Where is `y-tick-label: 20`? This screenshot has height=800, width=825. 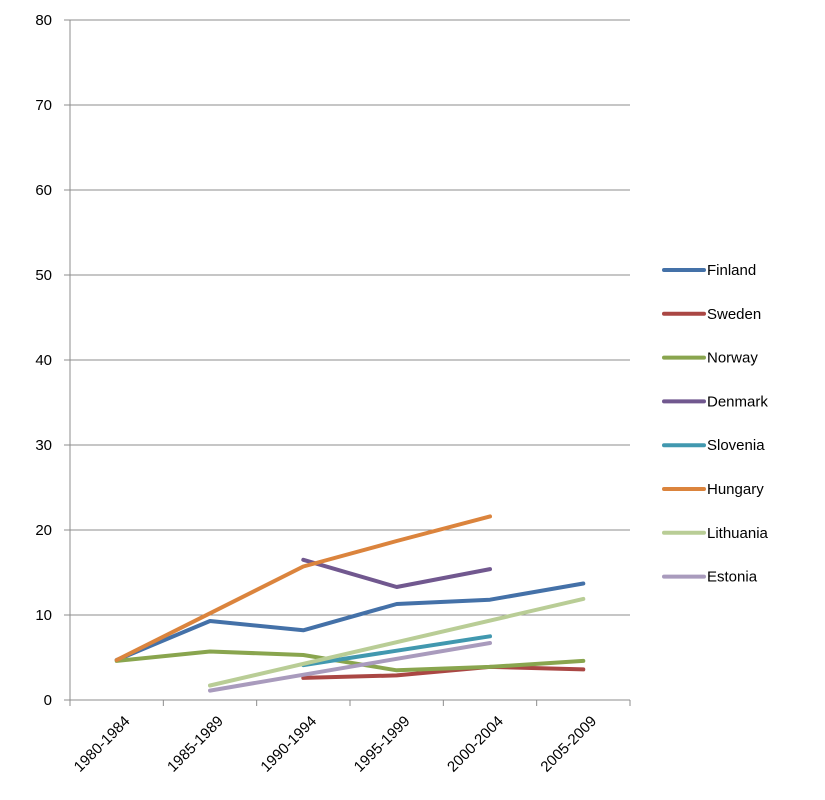
y-tick-label: 20 is located at coordinates (43, 530).